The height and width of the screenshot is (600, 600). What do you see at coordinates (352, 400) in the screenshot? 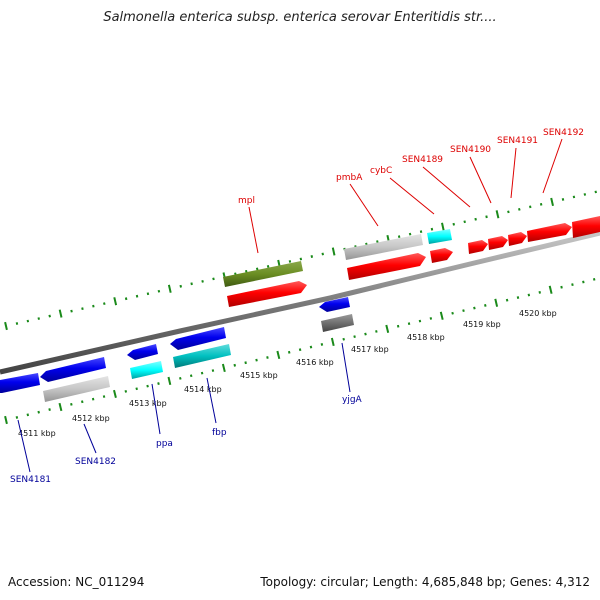
I see `gene-label-yjgA: yjgA` at bounding box center [352, 400].